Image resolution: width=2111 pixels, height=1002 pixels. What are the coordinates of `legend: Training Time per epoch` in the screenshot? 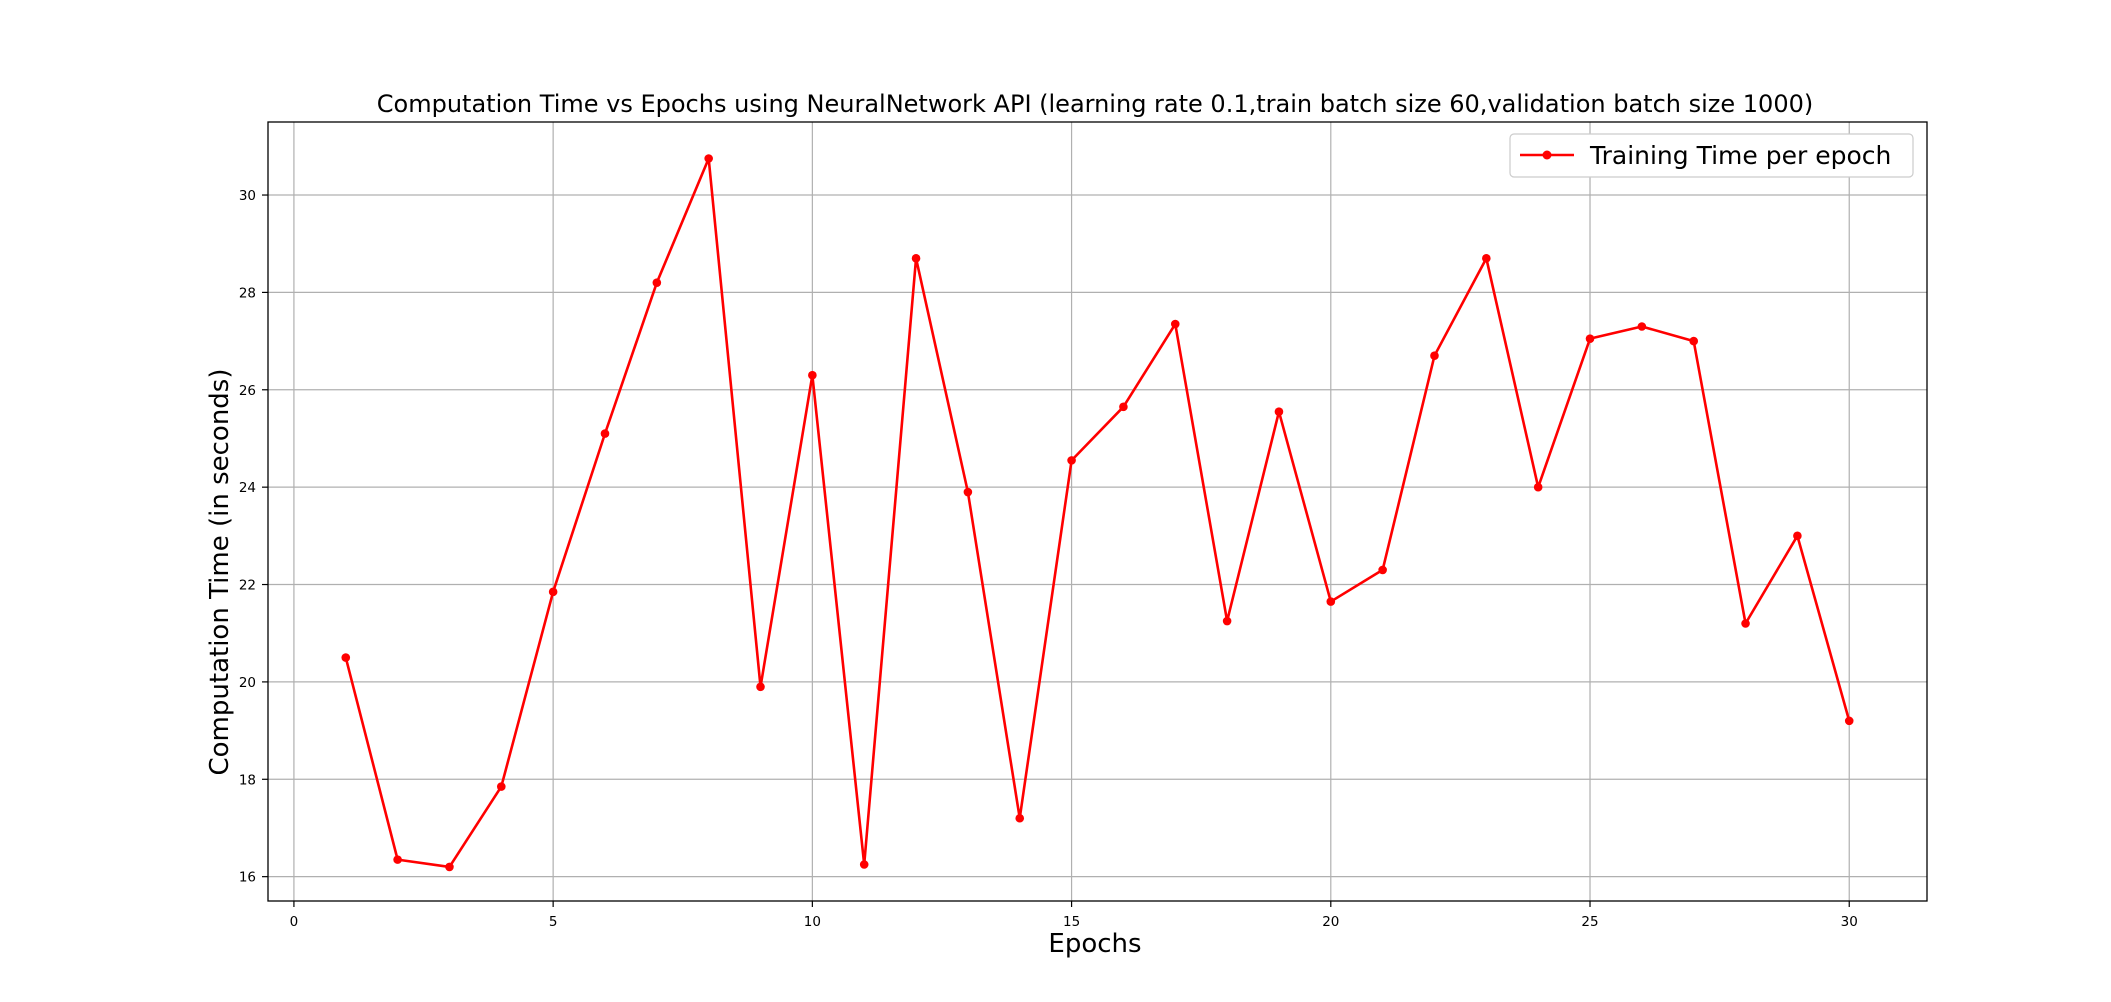 It's located at (1711, 155).